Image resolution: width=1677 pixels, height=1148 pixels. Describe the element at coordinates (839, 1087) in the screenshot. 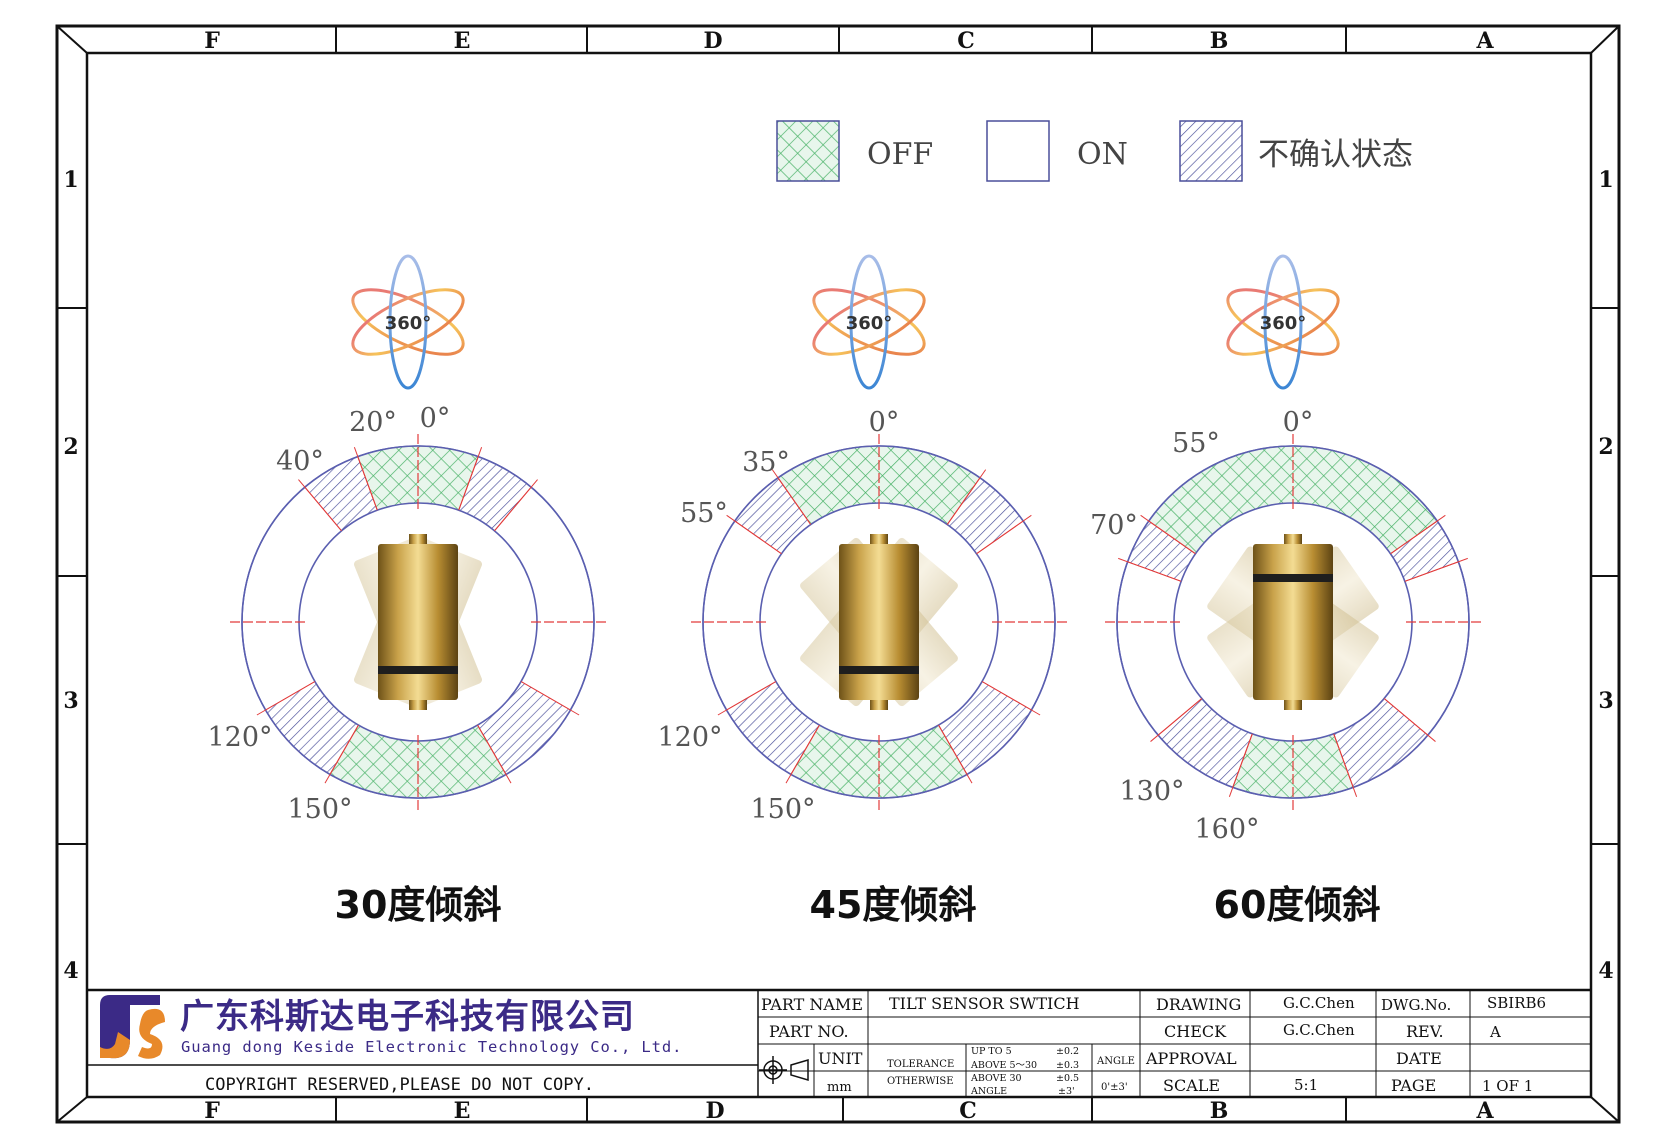

I see `unit-value: mm` at that location.